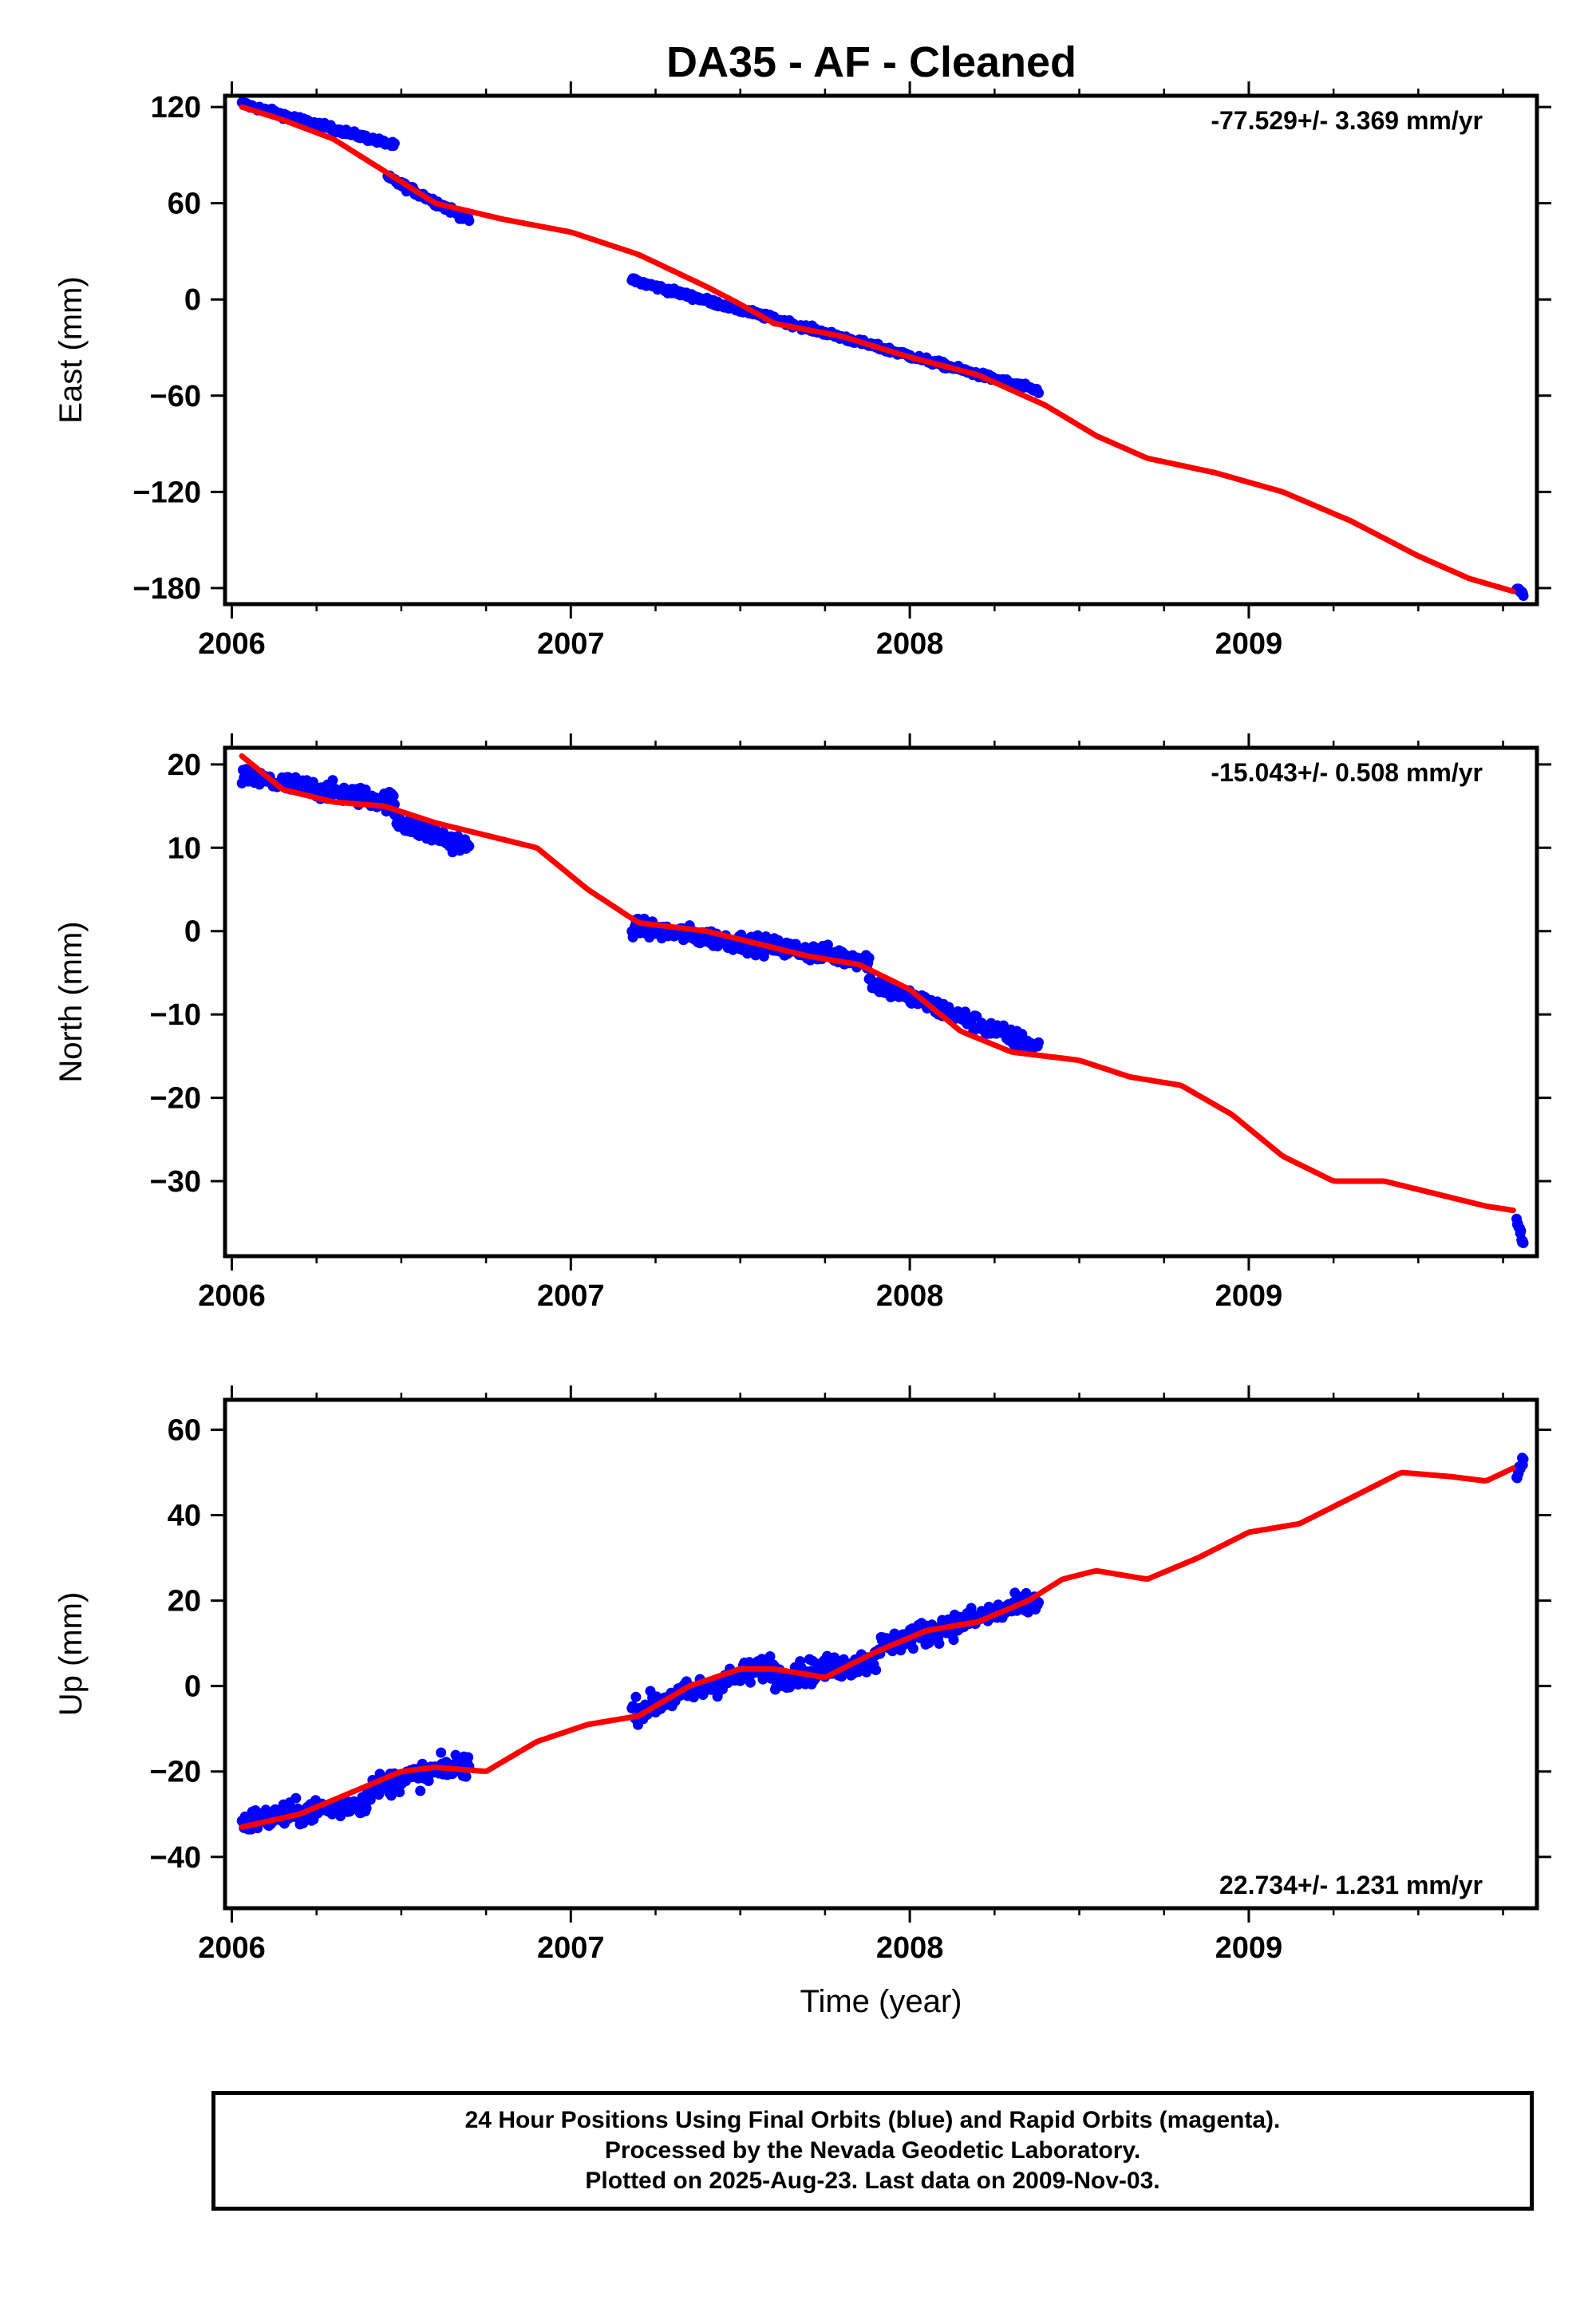 The height and width of the screenshot is (2316, 1596). What do you see at coordinates (1347, 772) in the screenshot?
I see `rate-label: -15.043+/- 0.508 mm/yr` at bounding box center [1347, 772].